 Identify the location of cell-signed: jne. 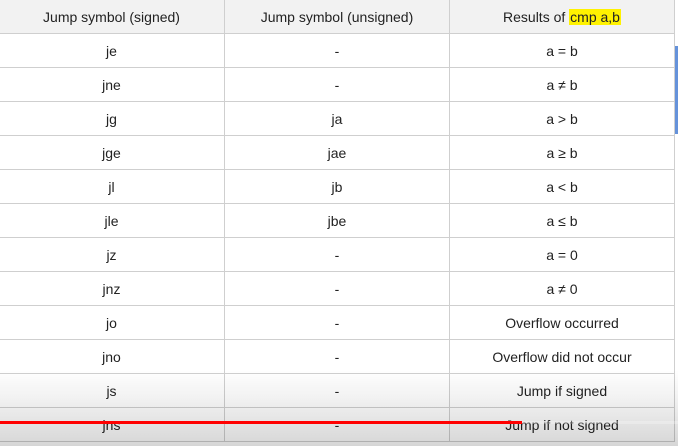
(112, 84).